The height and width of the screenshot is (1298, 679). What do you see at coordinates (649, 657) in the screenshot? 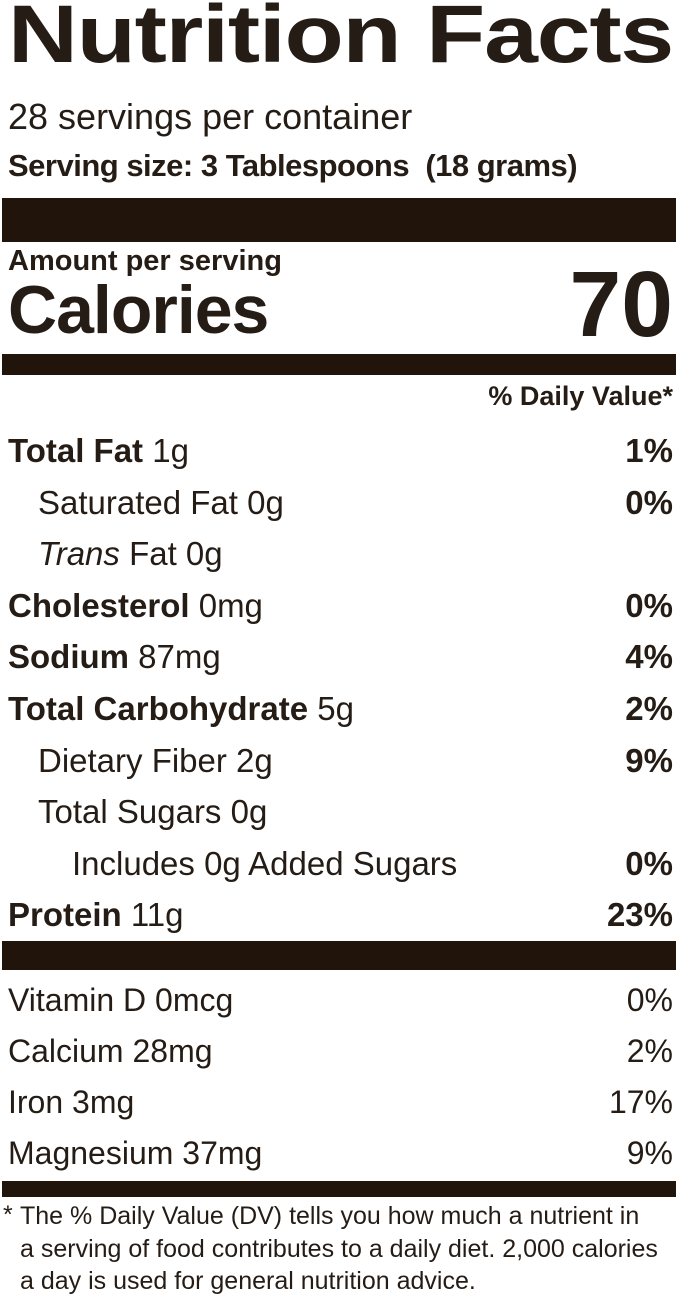
I see `daily-value-percent: 4%` at bounding box center [649, 657].